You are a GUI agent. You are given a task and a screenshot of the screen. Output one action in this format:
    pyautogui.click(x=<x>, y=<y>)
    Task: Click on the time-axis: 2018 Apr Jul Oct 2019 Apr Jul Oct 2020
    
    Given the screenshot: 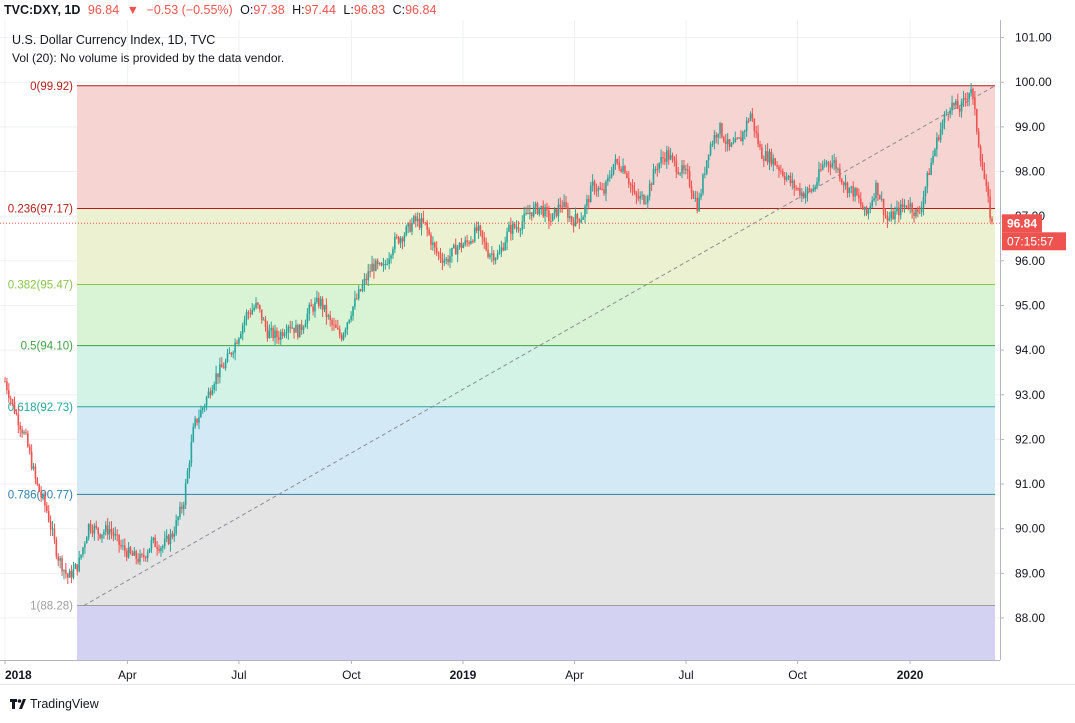 What is the action you would take?
    pyautogui.click(x=537, y=672)
    